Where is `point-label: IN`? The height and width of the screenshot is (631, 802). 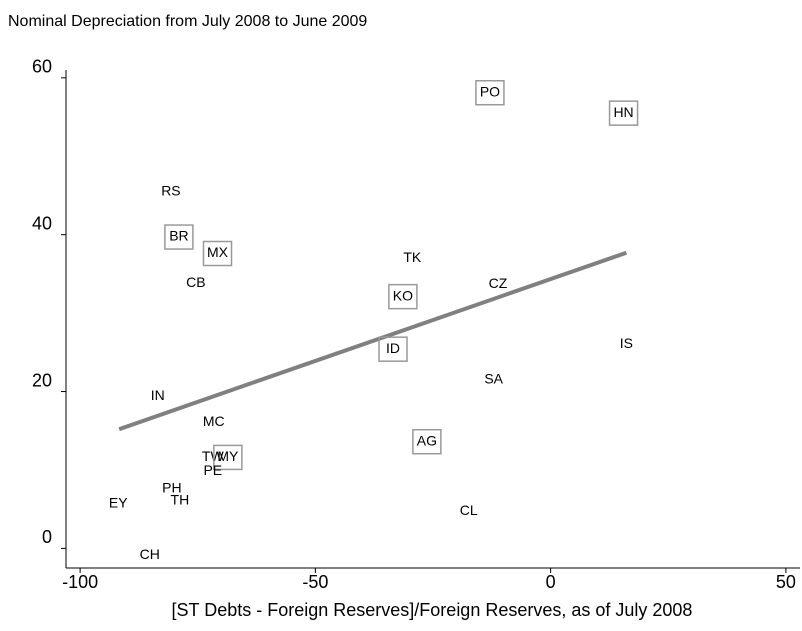
point-label: IN is located at coordinates (158, 395).